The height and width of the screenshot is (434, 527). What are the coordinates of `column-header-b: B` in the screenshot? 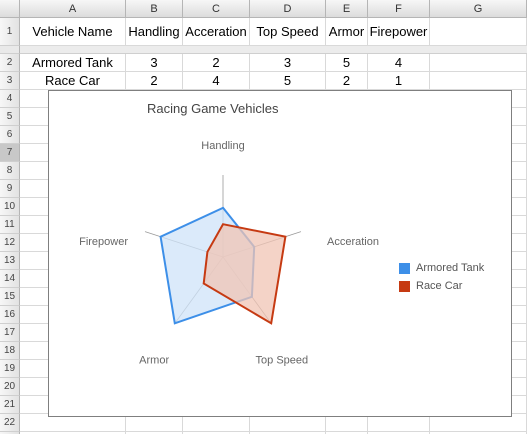 It's located at (154, 9).